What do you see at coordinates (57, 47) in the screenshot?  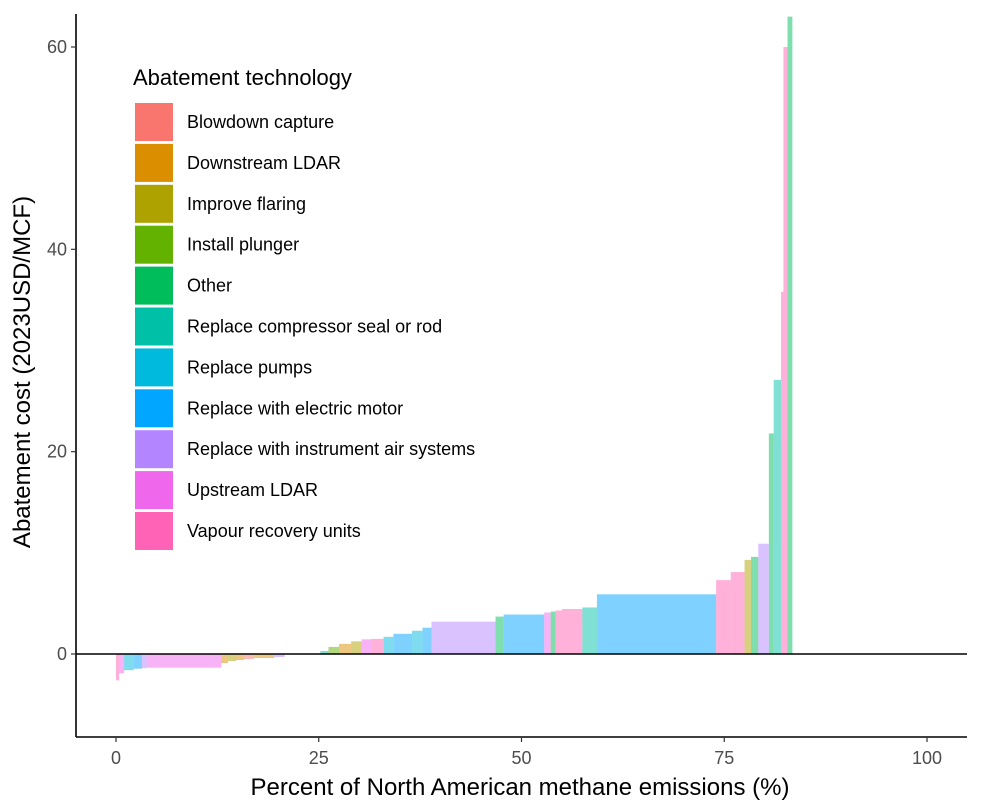 I see `y-tick-label: 60` at bounding box center [57, 47].